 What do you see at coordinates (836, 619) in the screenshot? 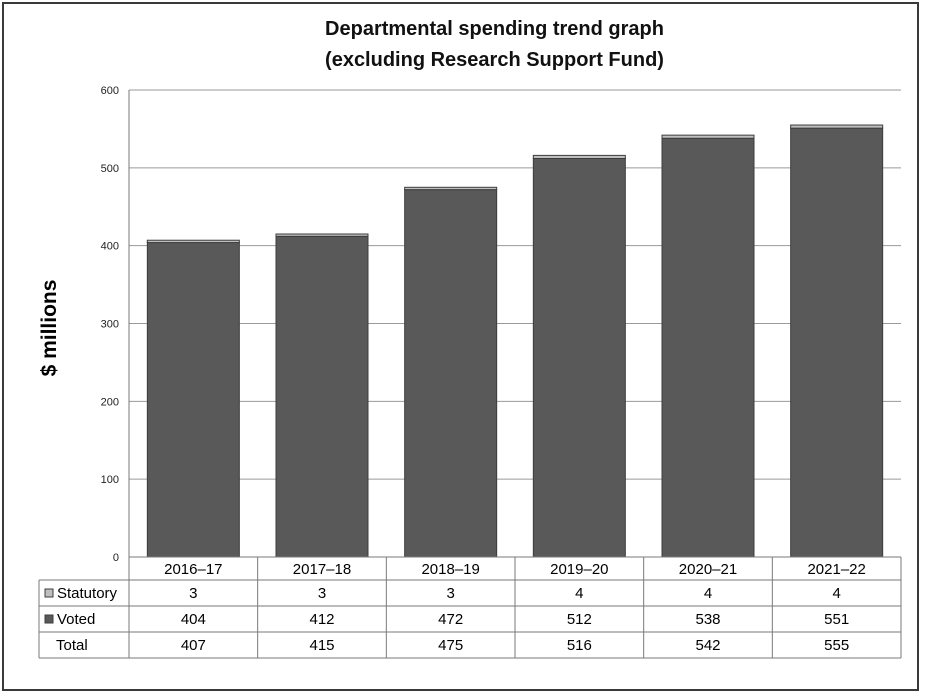
I see `data-label-voted: 551` at bounding box center [836, 619].